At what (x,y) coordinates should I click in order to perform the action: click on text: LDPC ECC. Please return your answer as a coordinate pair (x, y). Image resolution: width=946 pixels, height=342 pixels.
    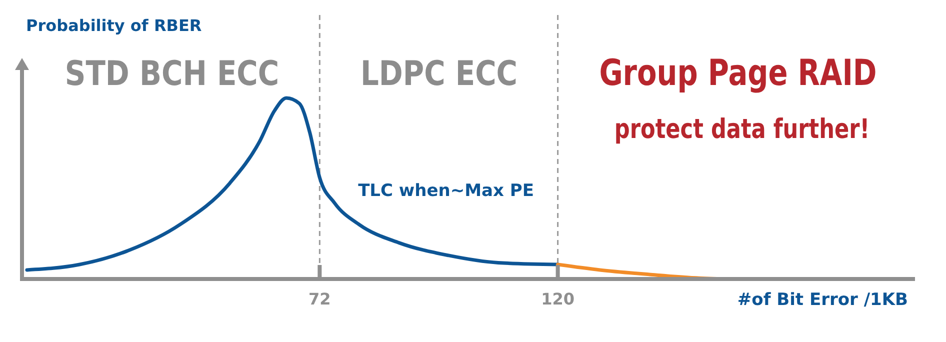
    Looking at the image, I should click on (439, 74).